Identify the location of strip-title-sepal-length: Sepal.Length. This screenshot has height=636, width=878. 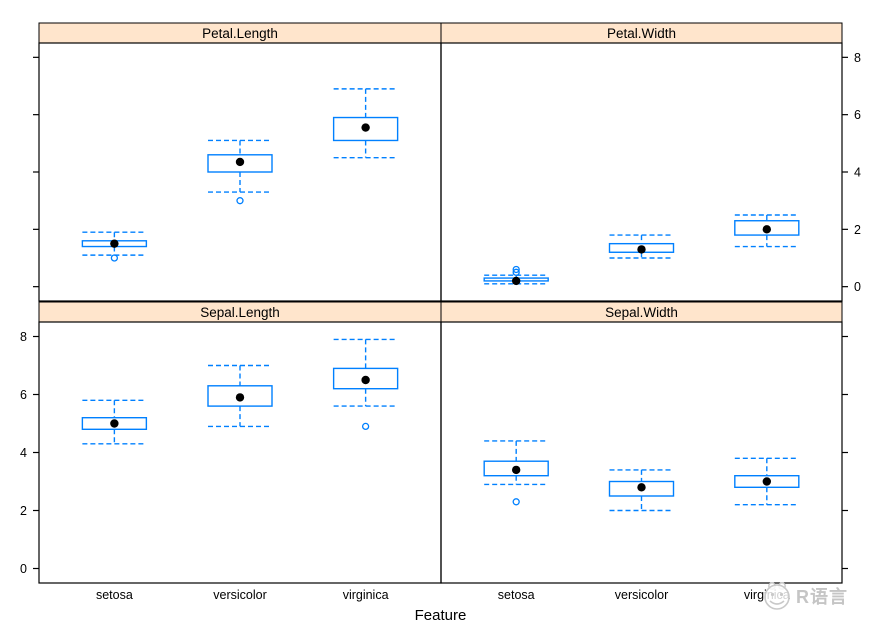
(240, 312).